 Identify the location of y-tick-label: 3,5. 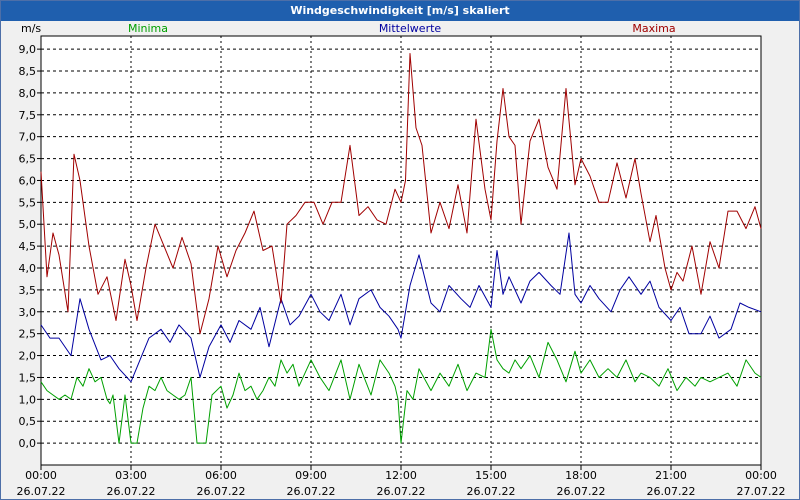
(28, 290).